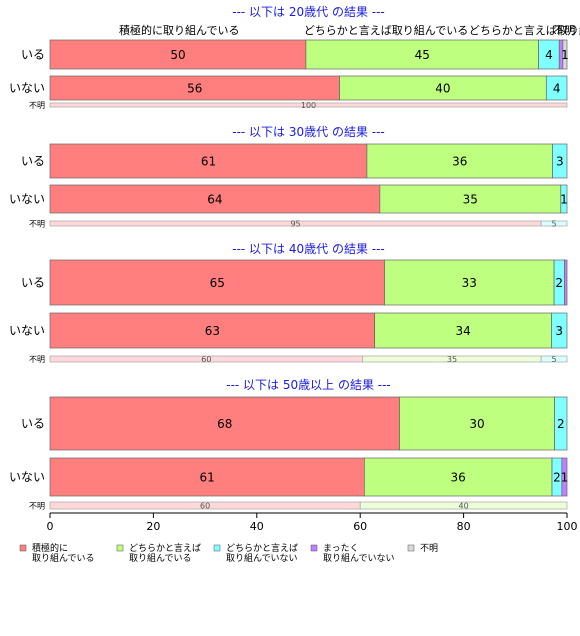 Image resolution: width=580 pixels, height=636 pixels. What do you see at coordinates (194, 89) in the screenshot?
I see `data-label: 56` at bounding box center [194, 89].